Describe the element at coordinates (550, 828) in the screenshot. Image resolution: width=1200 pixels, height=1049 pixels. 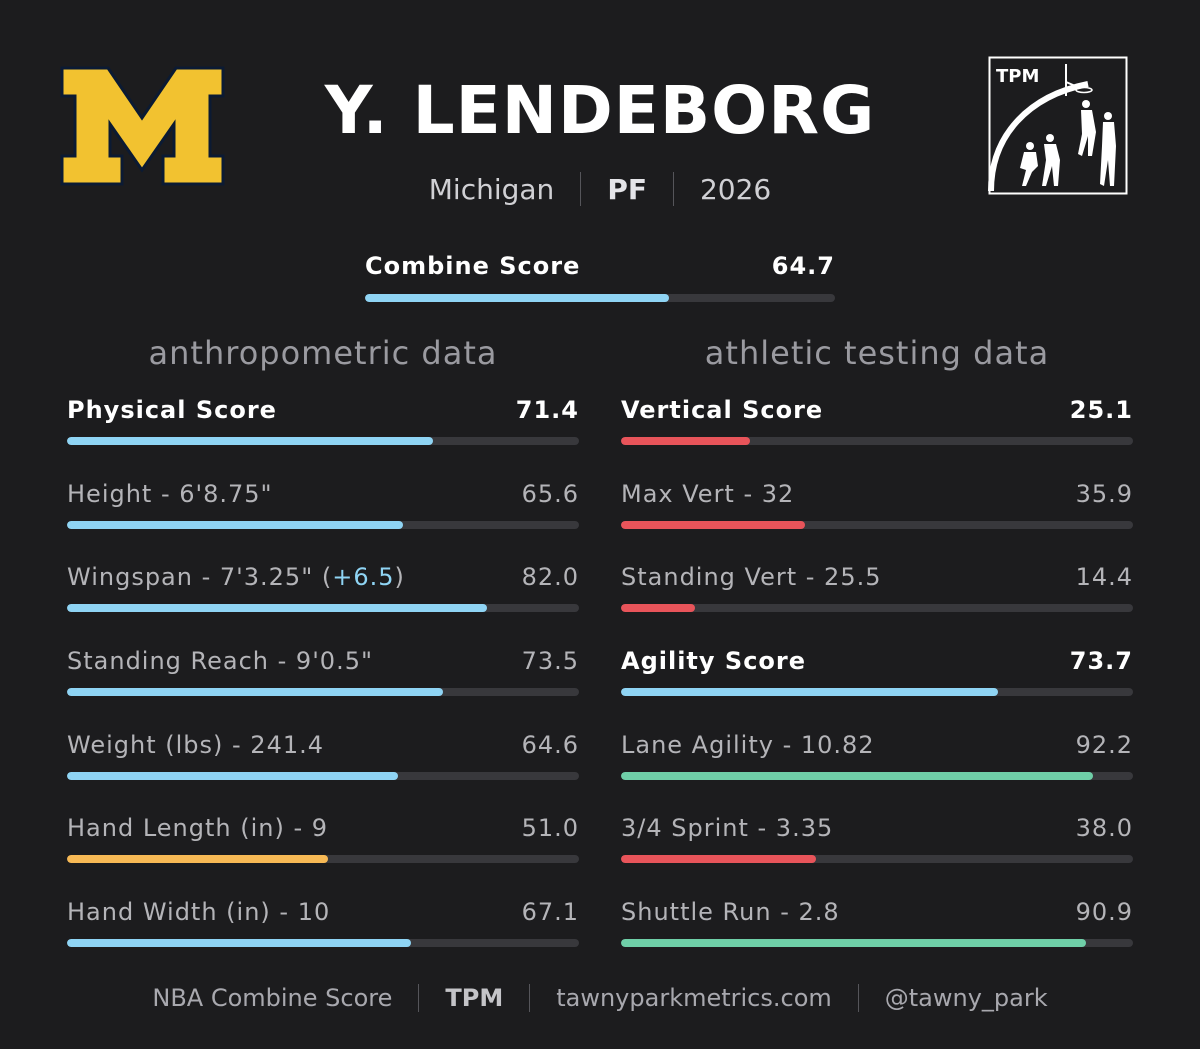
I see `metric-value: 51.0` at that location.